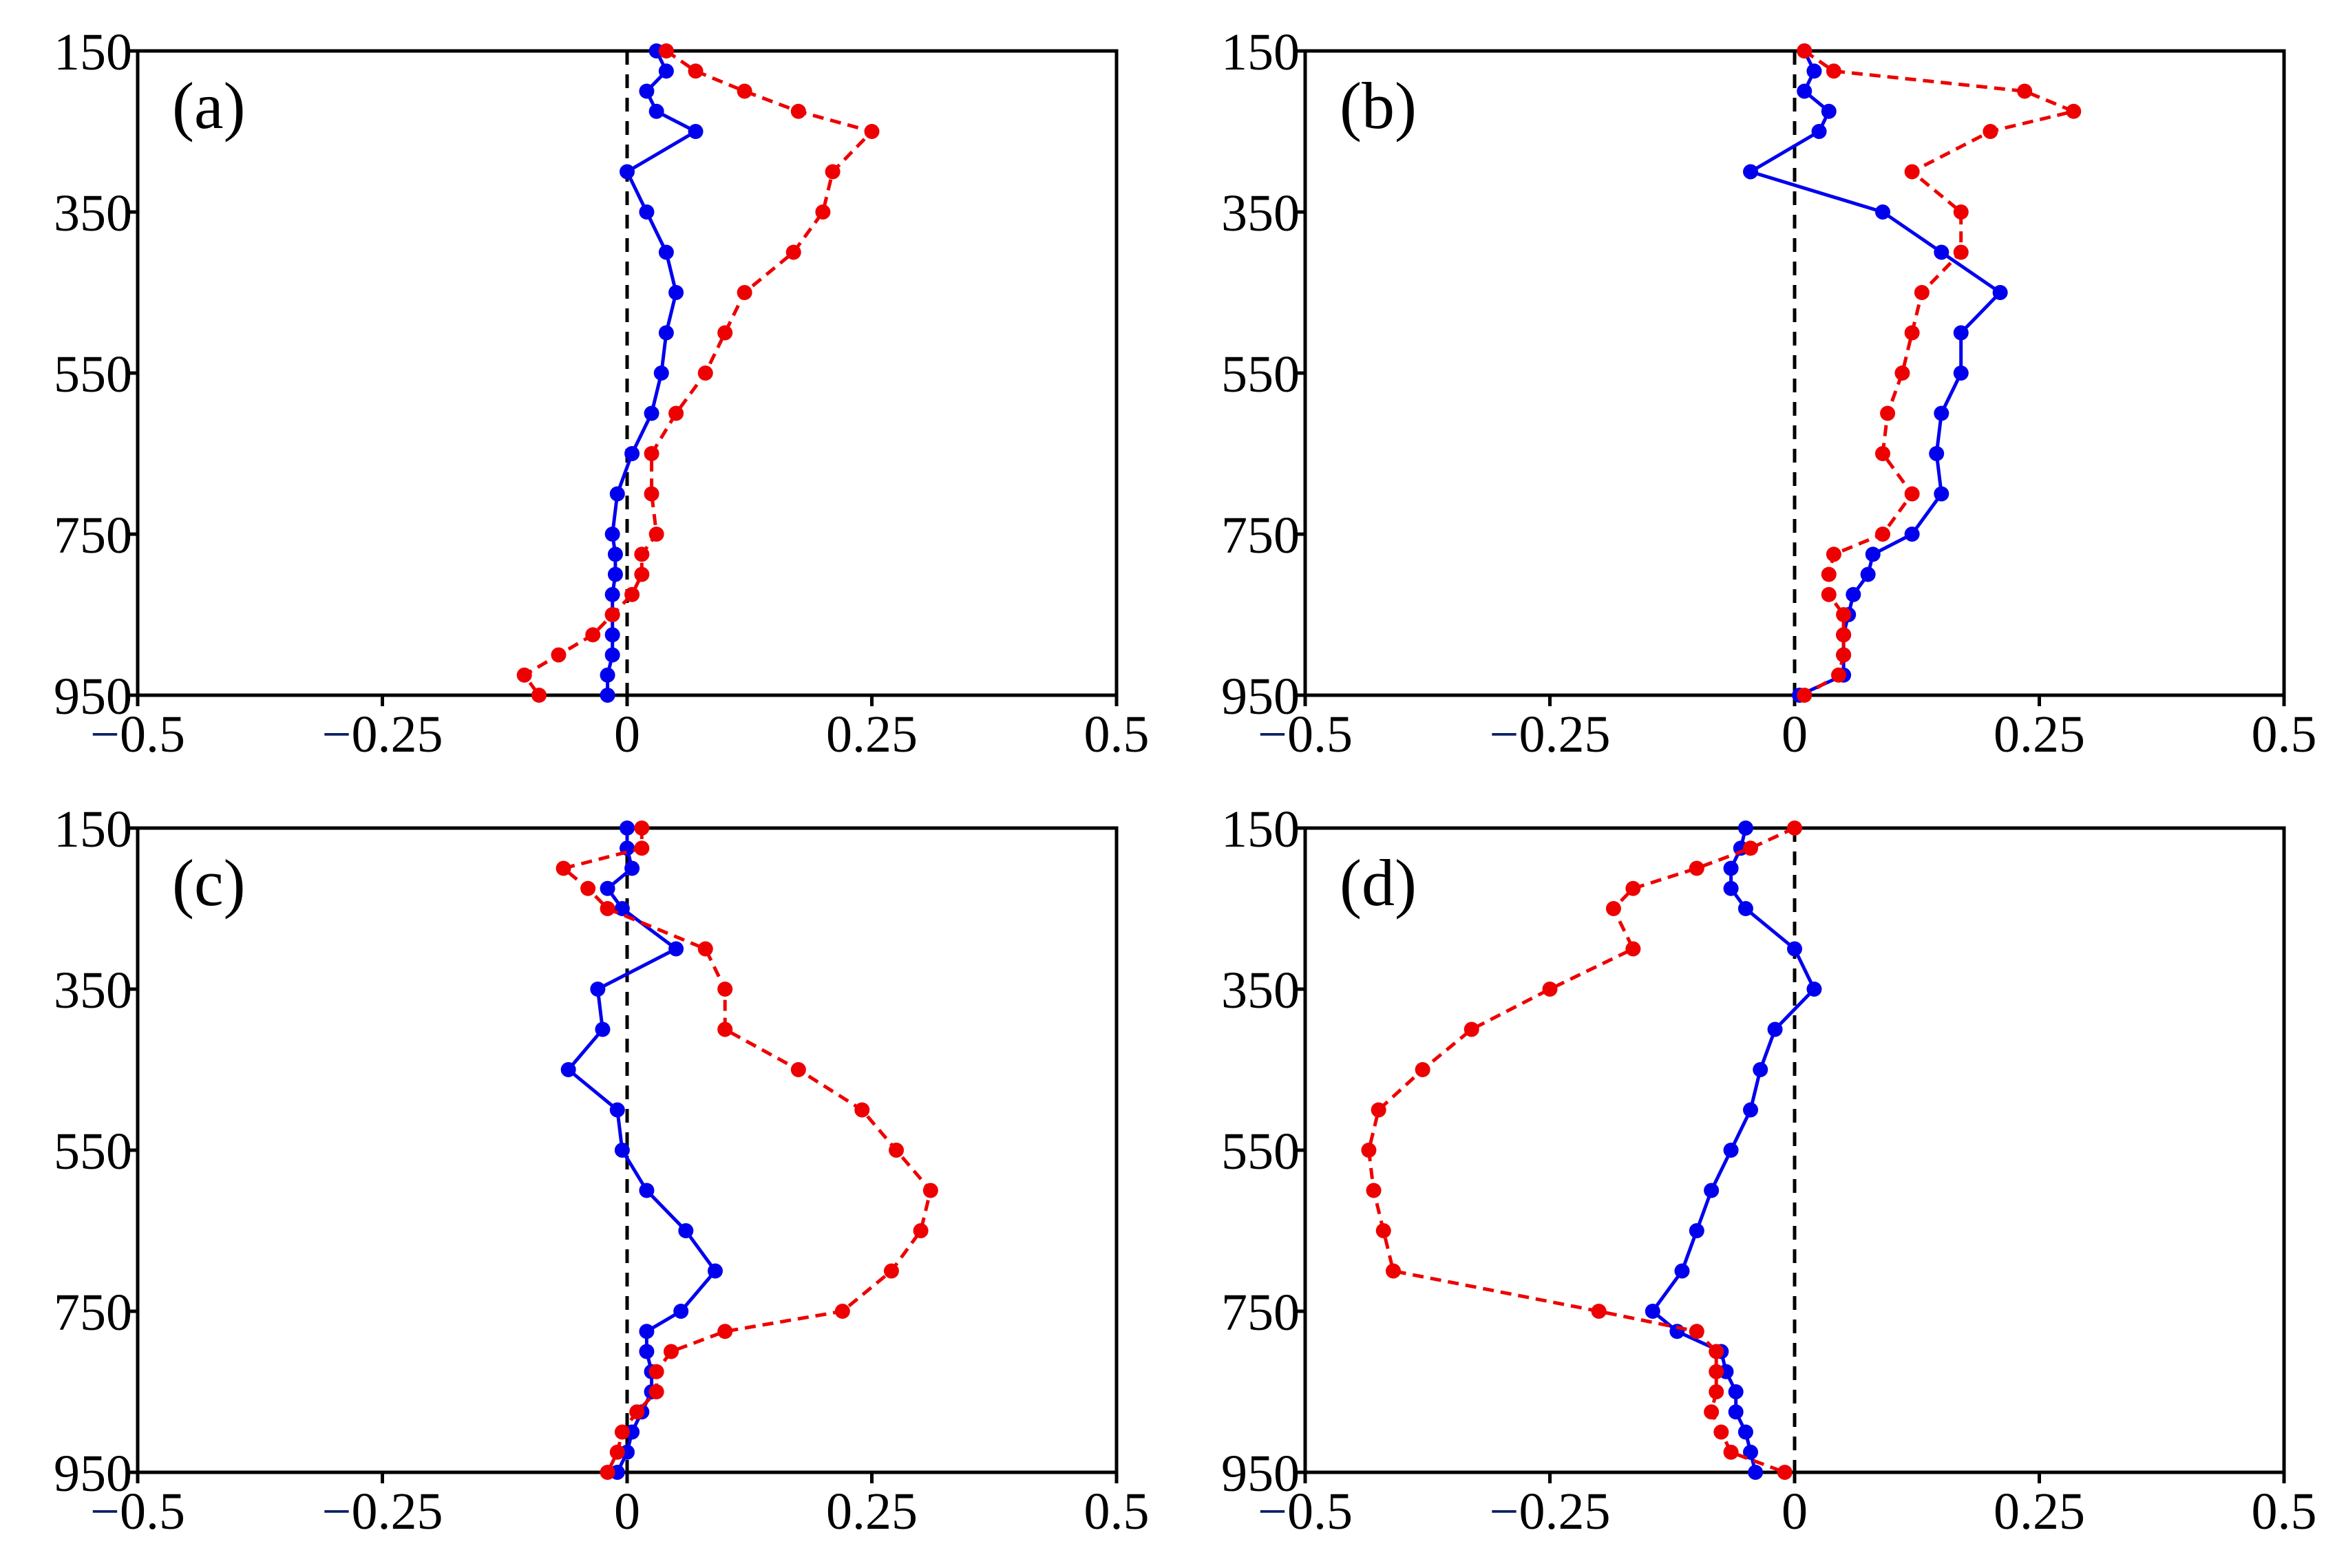 The image size is (2346, 1568). I want to click on y-tick-label: 350, so click(1260, 991).